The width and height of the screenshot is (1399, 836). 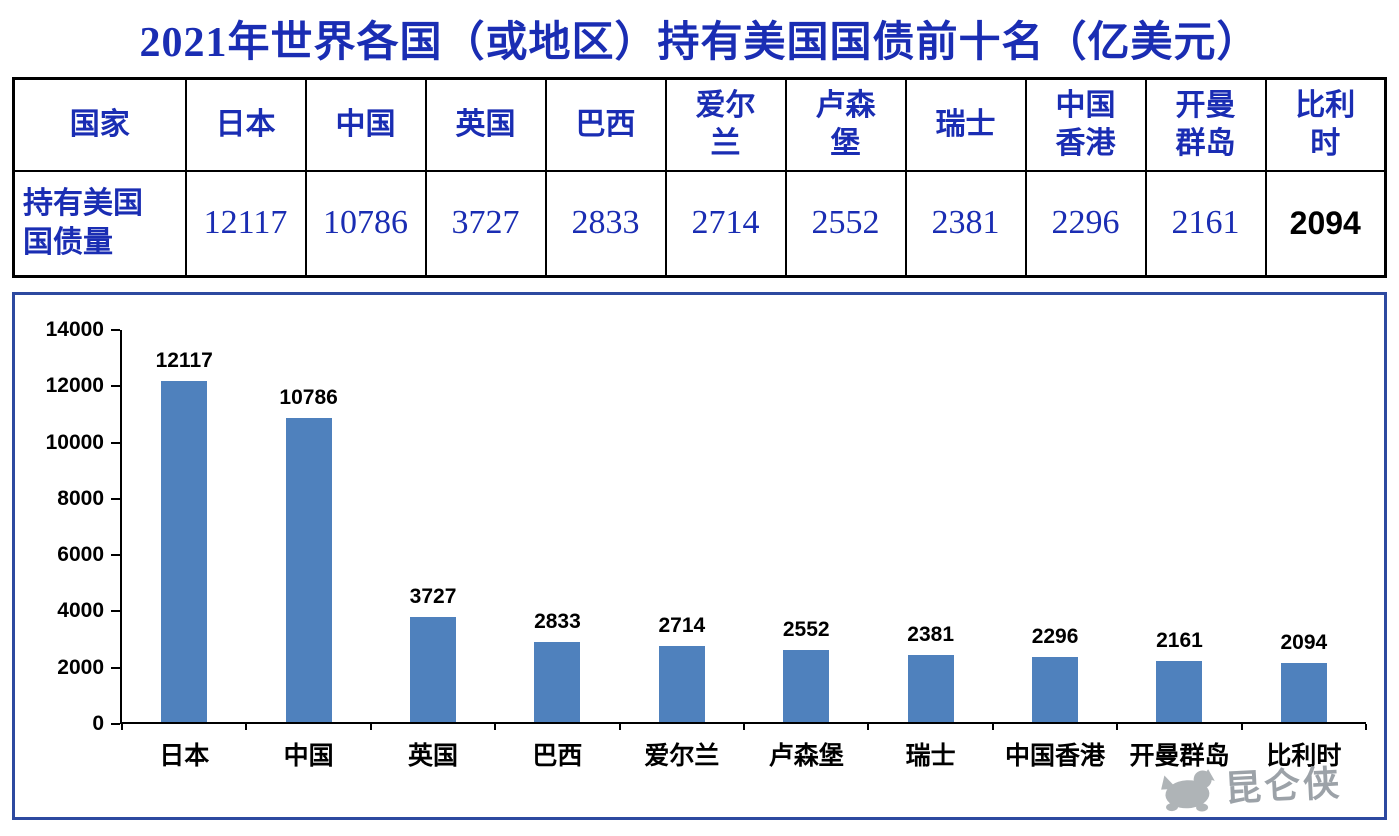 I want to click on table-value-cell: 2833, so click(x=605, y=223).